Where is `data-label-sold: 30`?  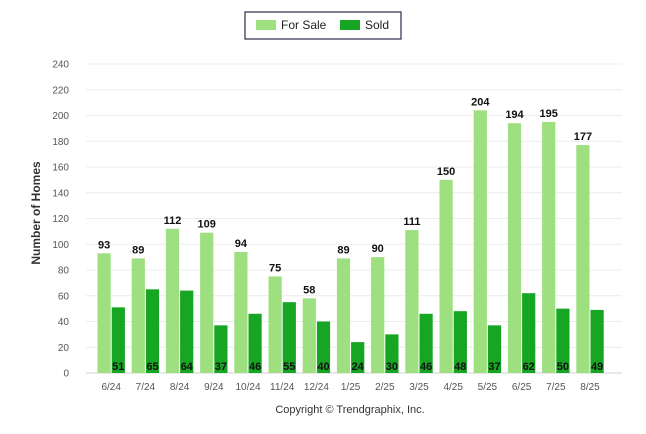
data-label-sold: 30 is located at coordinates (392, 367).